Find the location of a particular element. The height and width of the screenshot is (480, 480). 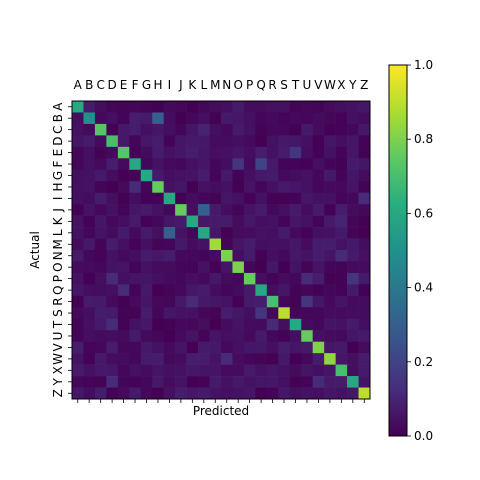

heatmap-cell-F-U is located at coordinates (307, 164).